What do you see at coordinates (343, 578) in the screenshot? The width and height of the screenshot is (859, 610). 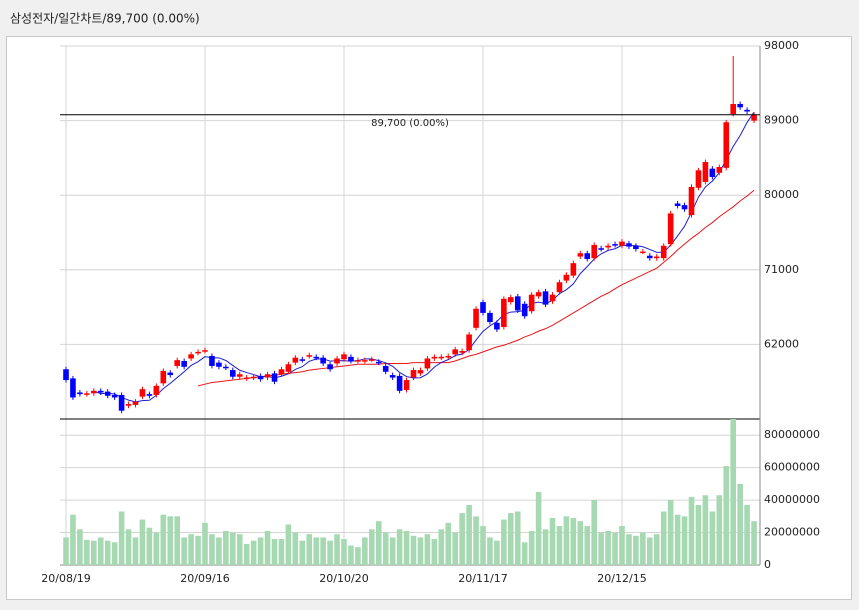 I see `x-tick-label: 20/10/20` at bounding box center [343, 578].